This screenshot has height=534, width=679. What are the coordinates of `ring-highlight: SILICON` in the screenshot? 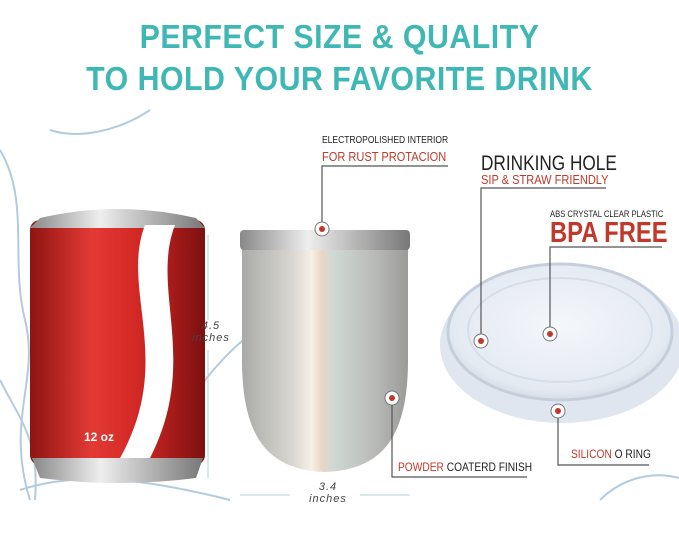 It's located at (591, 454).